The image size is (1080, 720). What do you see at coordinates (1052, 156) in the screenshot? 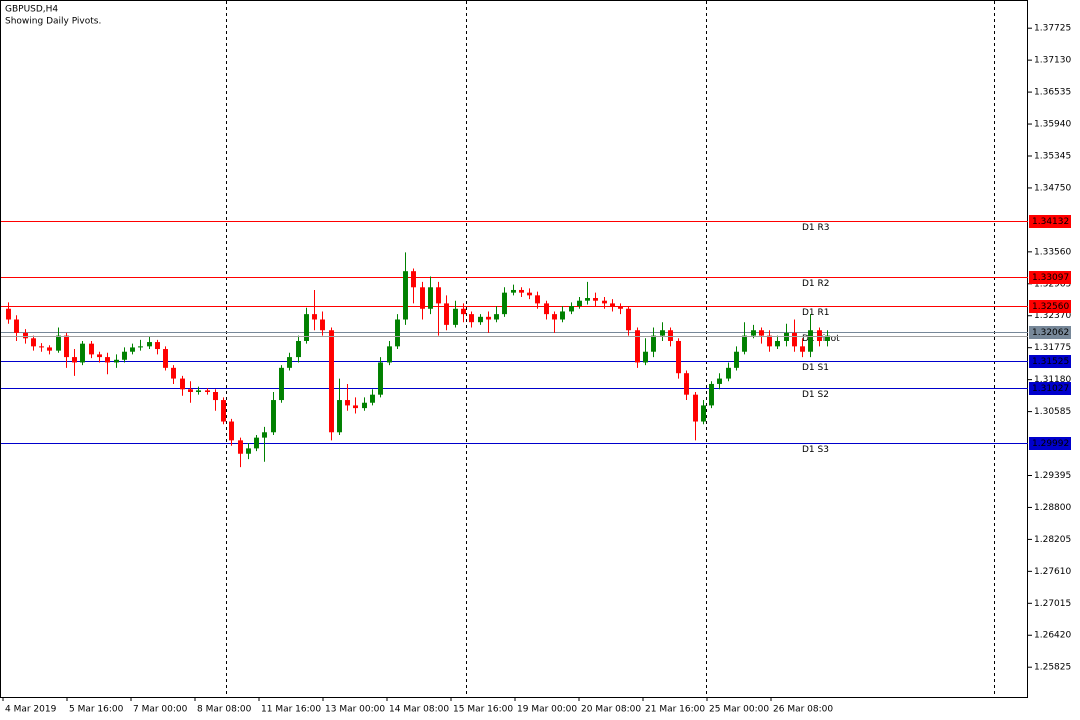
I see `y-tick-label: 1.35345` at bounding box center [1052, 156].